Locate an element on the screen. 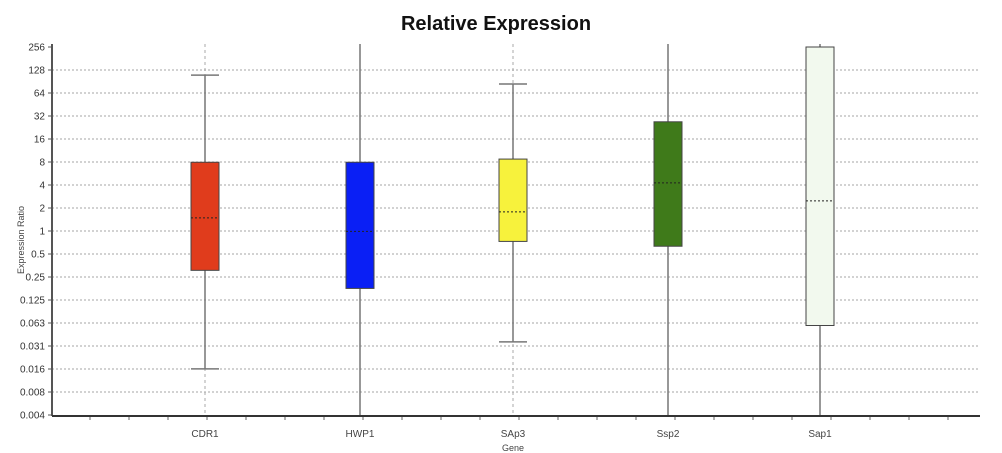  chart-title: Relative Expression is located at coordinates (496, 24).